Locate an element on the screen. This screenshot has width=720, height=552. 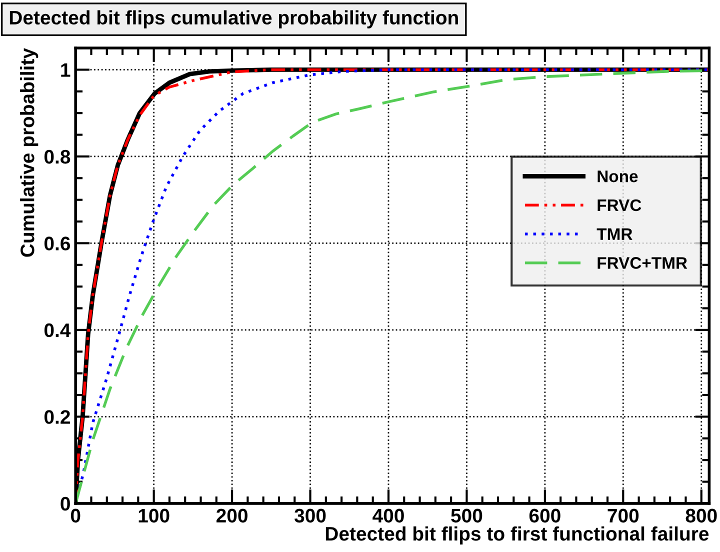
x-tick-label: 800 is located at coordinates (701, 515).